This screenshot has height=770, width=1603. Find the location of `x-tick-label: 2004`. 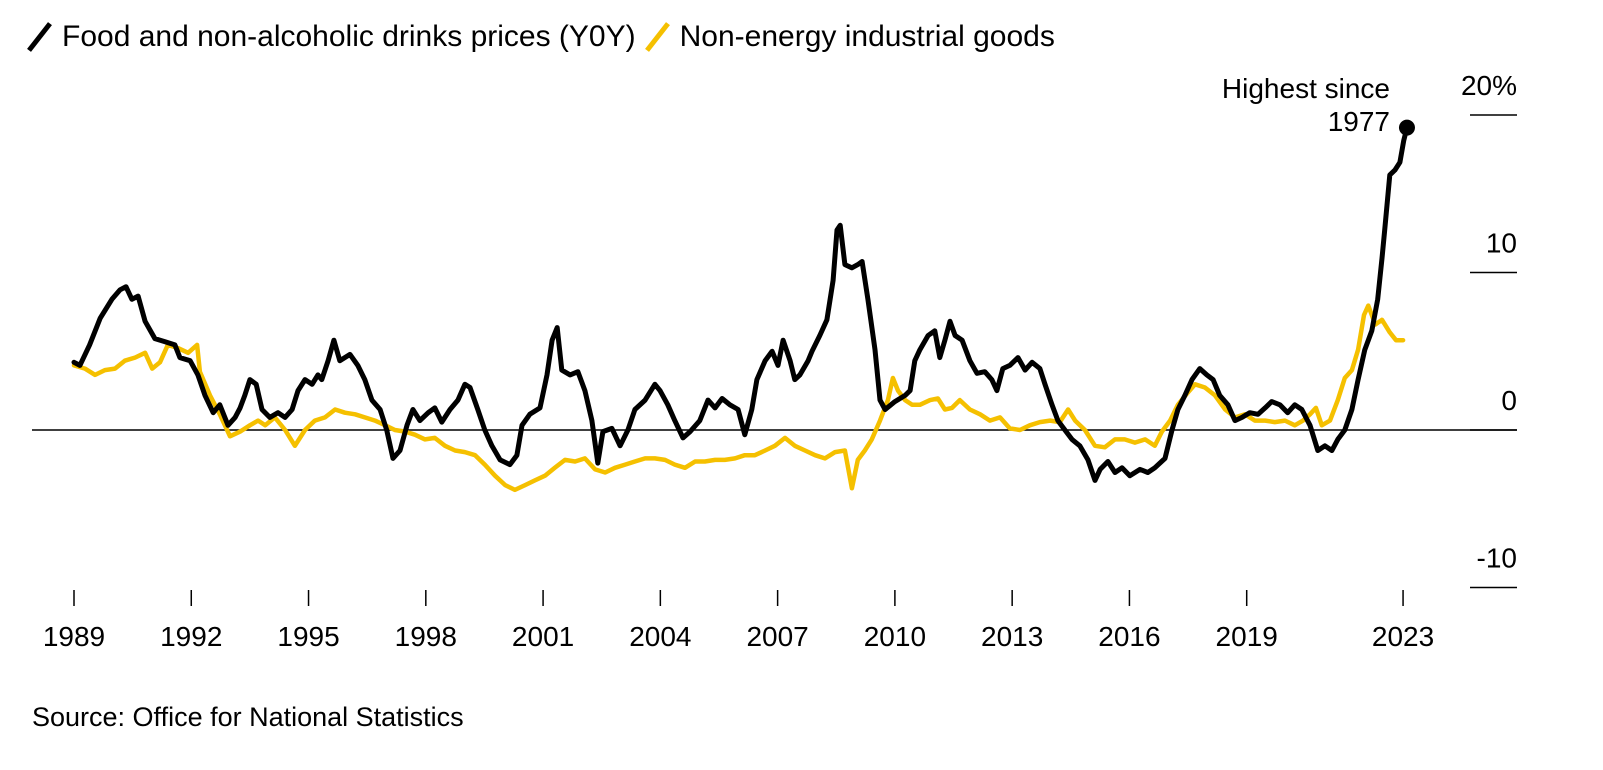

x-tick-label: 2004 is located at coordinates (660, 636).